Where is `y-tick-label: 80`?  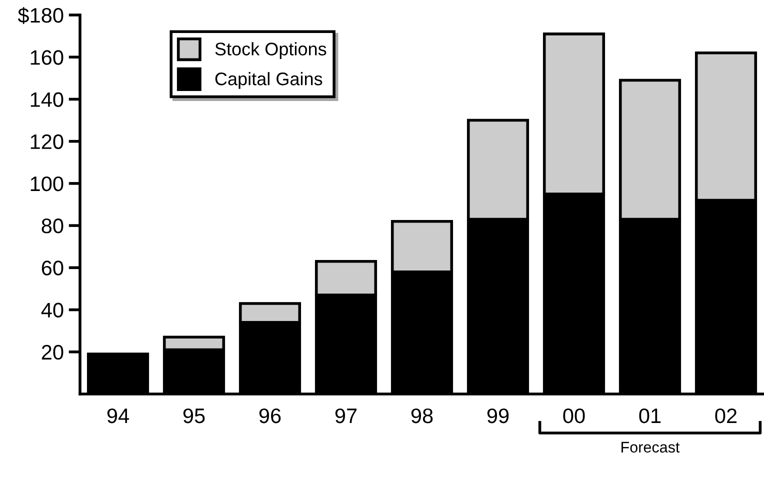
y-tick-label: 80 is located at coordinates (53, 226).